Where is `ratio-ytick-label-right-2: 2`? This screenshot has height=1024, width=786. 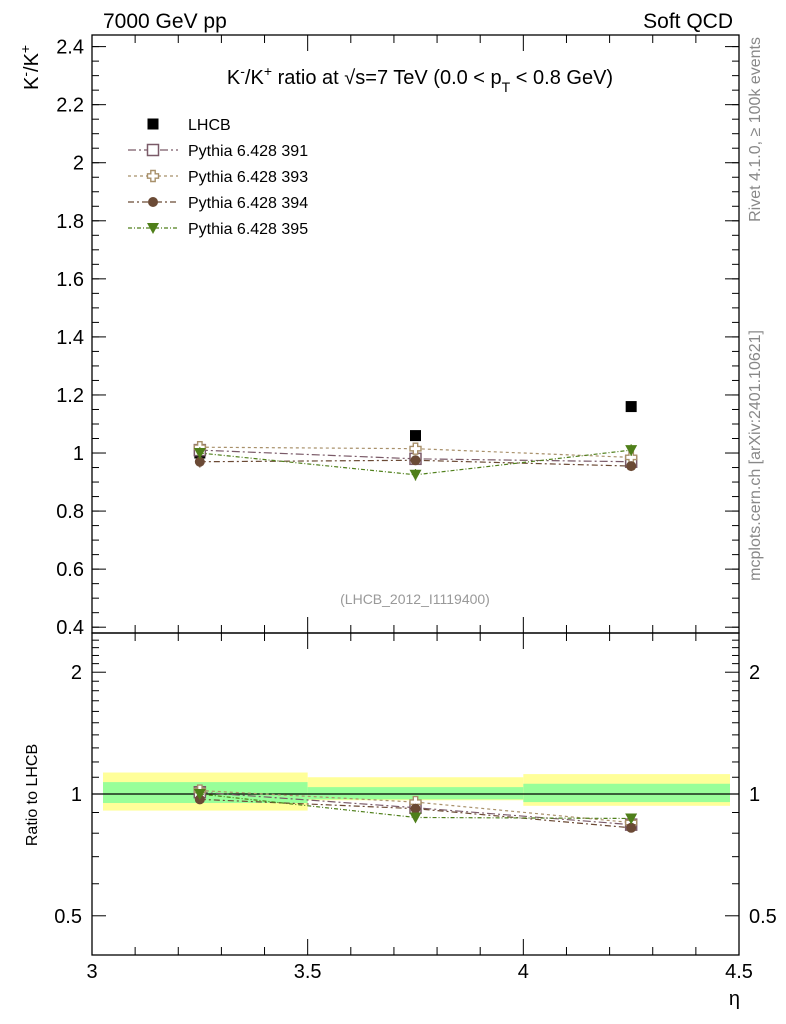 ratio-ytick-label-right-2: 2 is located at coordinates (754, 673).